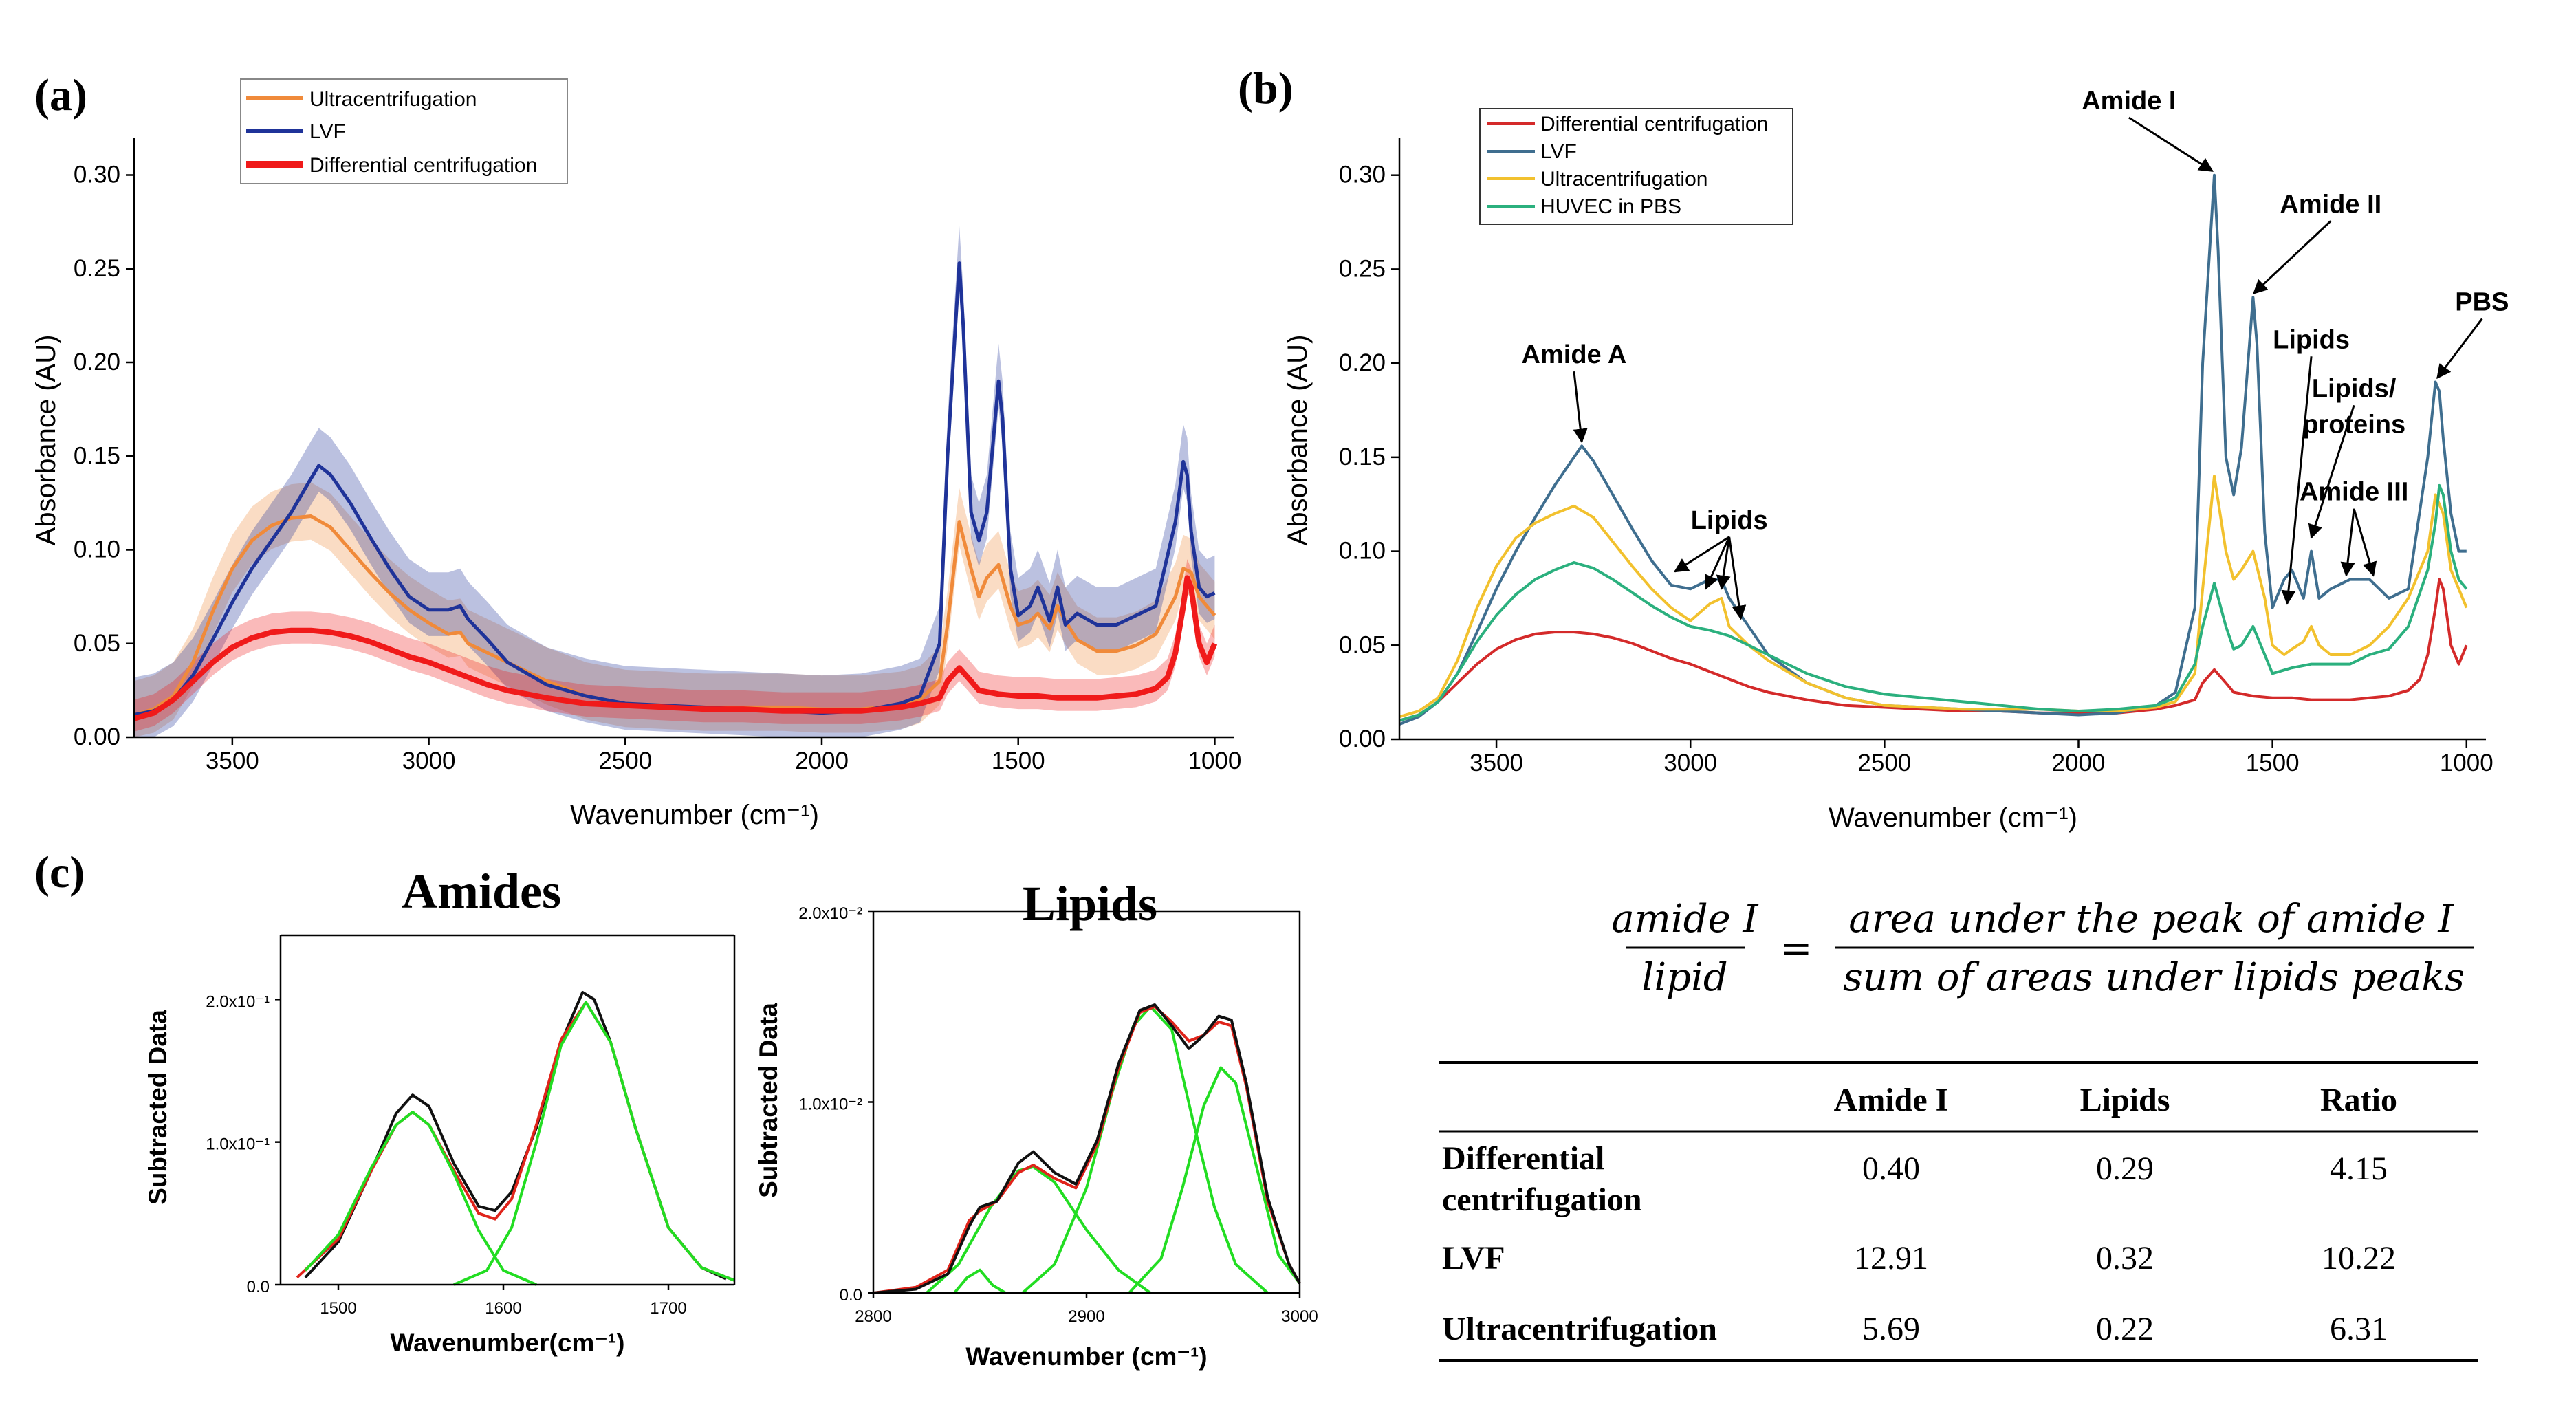 The width and height of the screenshot is (2576, 1416). What do you see at coordinates (1266, 88) in the screenshot?
I see `panel-label-b: (b)` at bounding box center [1266, 88].